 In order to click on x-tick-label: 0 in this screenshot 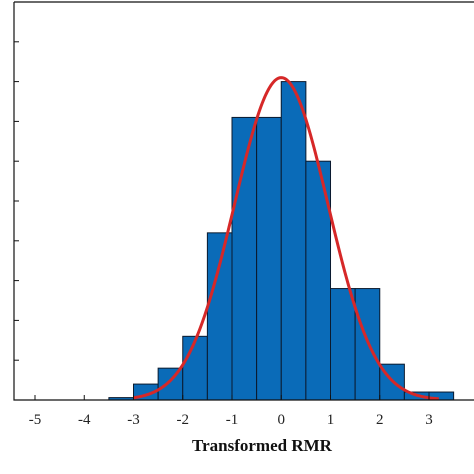, I will do `click(282, 420)`.